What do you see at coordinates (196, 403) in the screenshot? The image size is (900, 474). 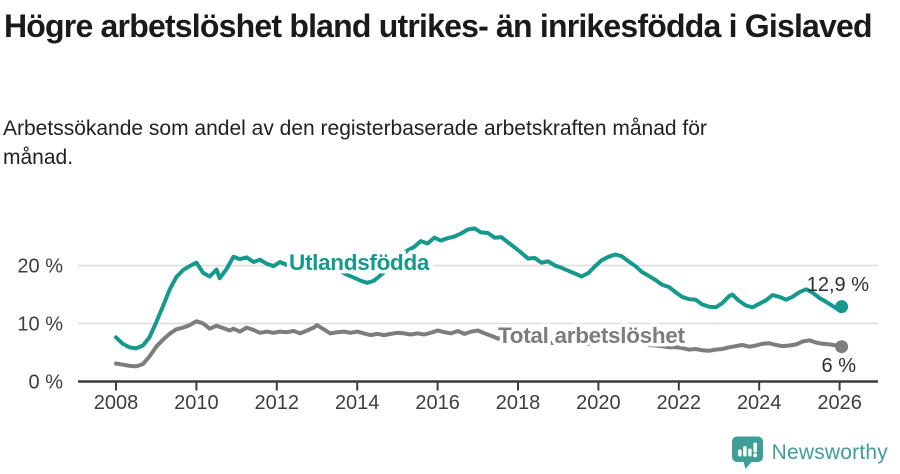 I see `x-axis-tick-label: 2010` at bounding box center [196, 403].